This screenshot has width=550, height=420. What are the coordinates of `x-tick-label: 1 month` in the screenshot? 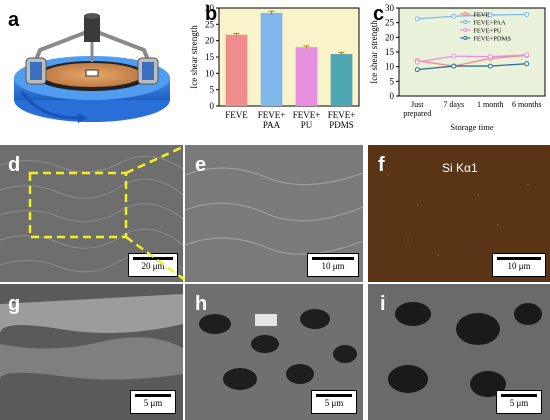 It's located at (490, 104).